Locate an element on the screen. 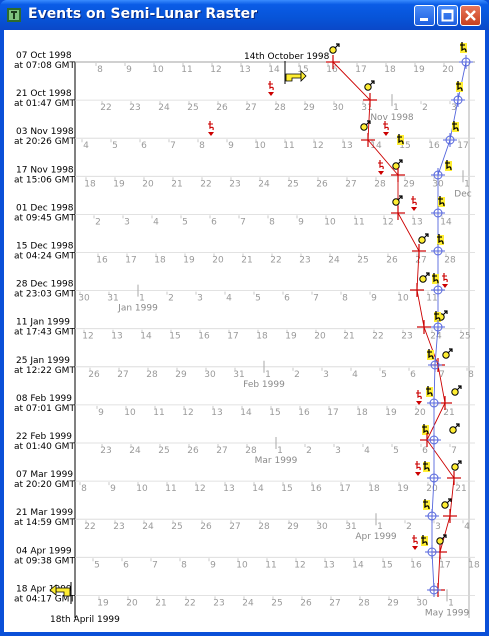 This screenshot has width=489, height=637. day-tick-label: 29 is located at coordinates (293, 527).